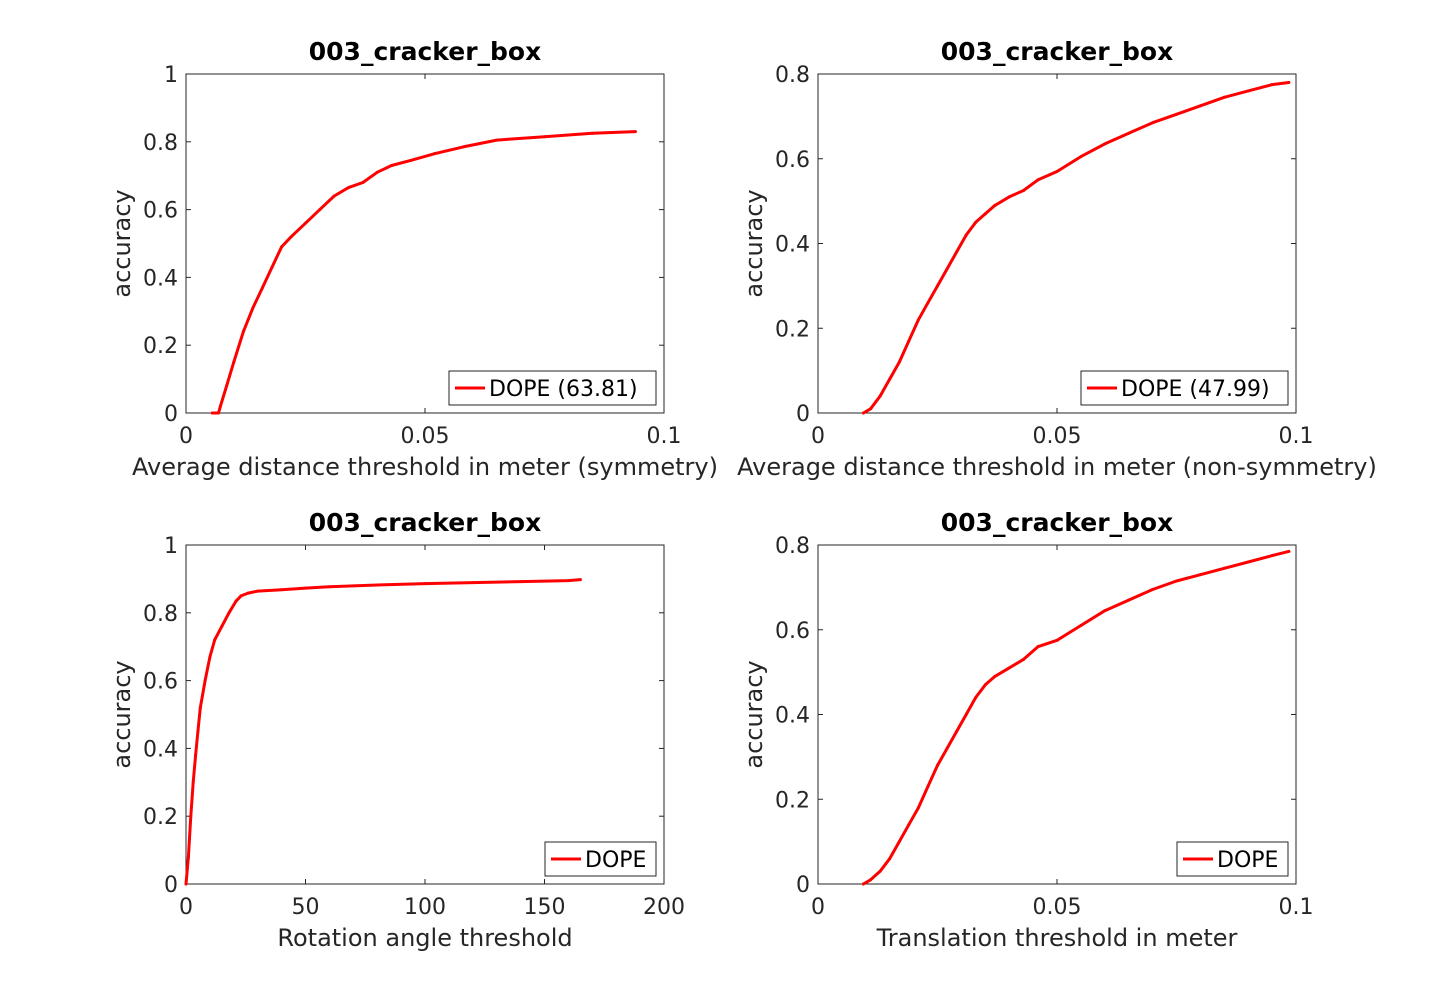 This screenshot has width=1434, height=993. Describe the element at coordinates (792, 716) in the screenshot. I see `y-tick-label: 0.4` at that location.